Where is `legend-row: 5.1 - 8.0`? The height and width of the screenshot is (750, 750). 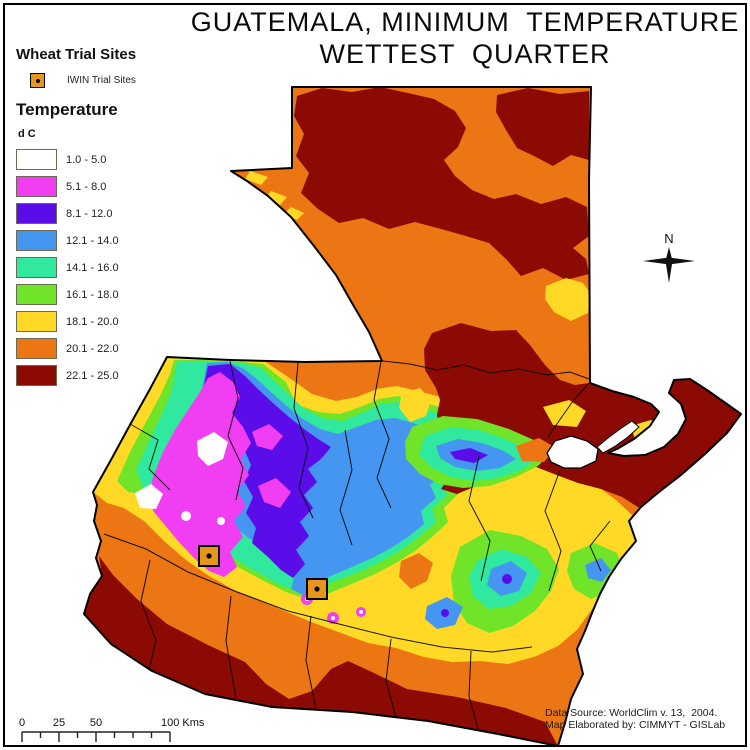 legend-row: 5.1 - 8.0 is located at coordinates (101, 186).